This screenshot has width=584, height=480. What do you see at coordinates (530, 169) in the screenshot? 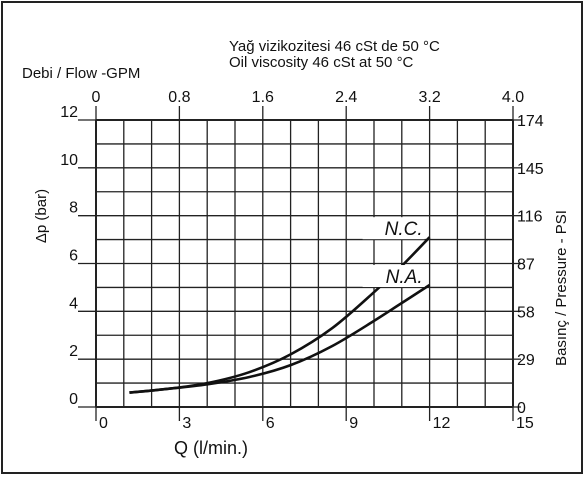
I see `right-tick-label: 145` at bounding box center [530, 169].